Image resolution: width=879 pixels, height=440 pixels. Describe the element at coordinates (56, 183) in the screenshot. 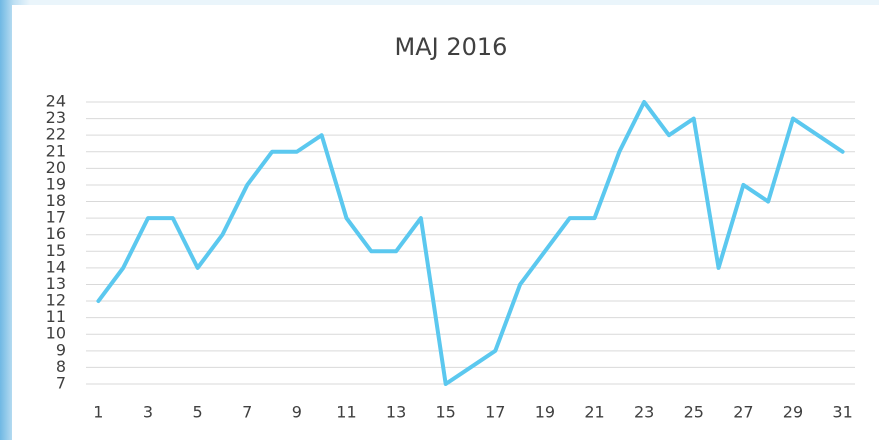

I see `y-tick-label: 19` at that location.